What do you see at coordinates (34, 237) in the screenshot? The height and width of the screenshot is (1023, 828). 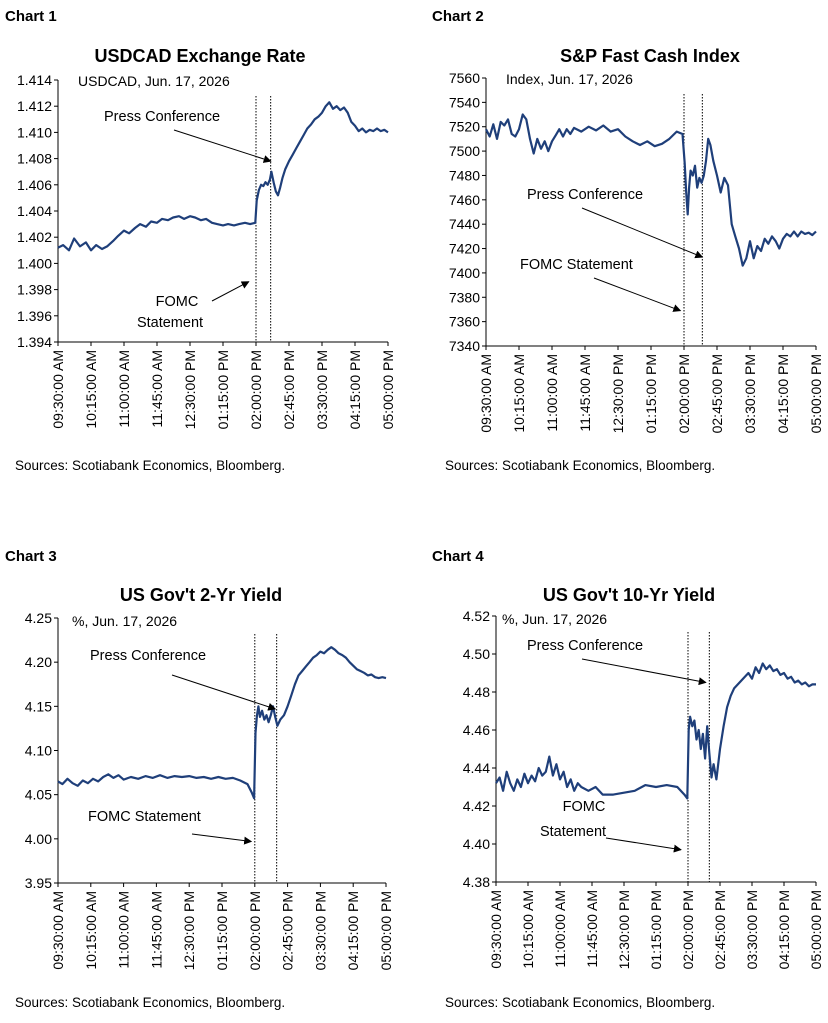 I see `chart-1-y-tick-label: 1.402` at bounding box center [34, 237].